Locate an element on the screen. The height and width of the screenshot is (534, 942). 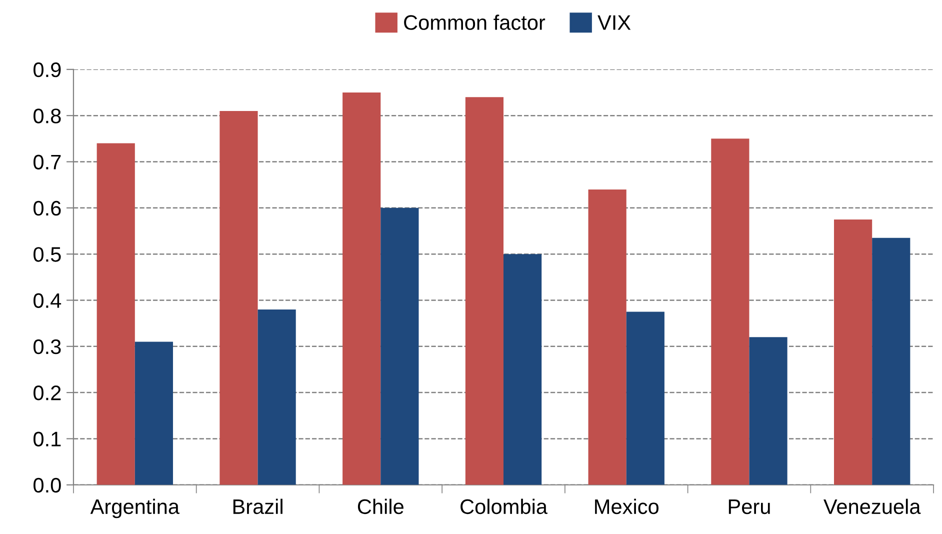
y-tick-label: 0.4 is located at coordinates (48, 300).